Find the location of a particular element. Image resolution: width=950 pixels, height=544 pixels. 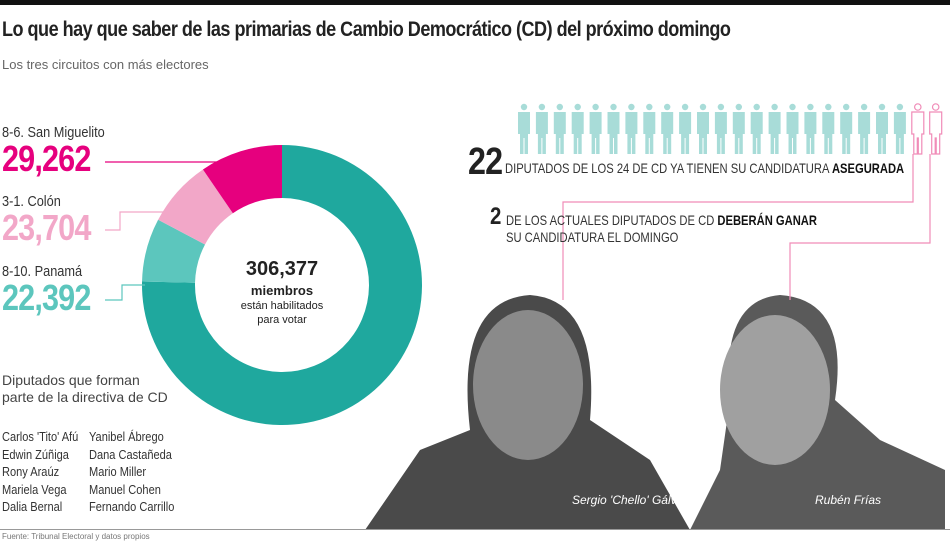

total-unit: miembros is located at coordinates (282, 290).